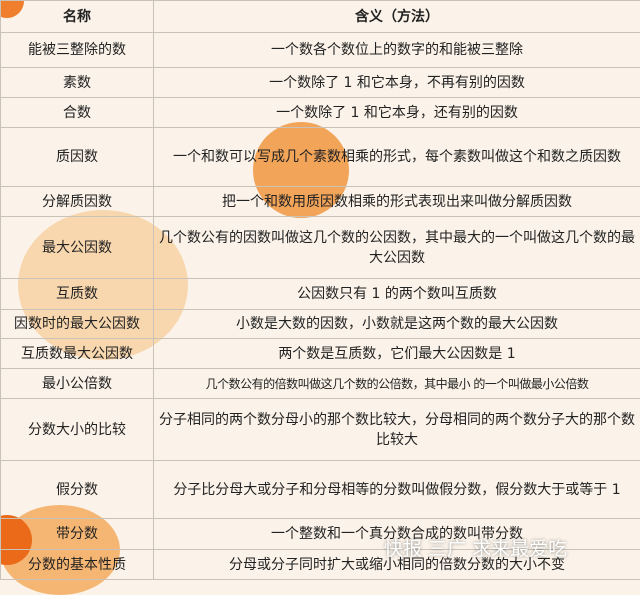  I want to click on definition-cell: 一个数除了 1 和它本身，不再有别的因数, so click(397, 83).